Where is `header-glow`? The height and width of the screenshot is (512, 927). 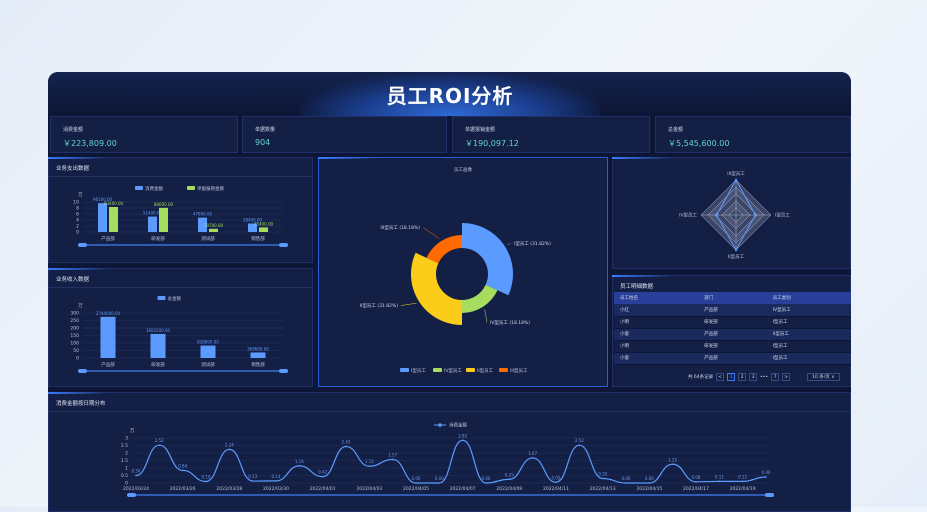
header-glow is located at coordinates (450, 94).